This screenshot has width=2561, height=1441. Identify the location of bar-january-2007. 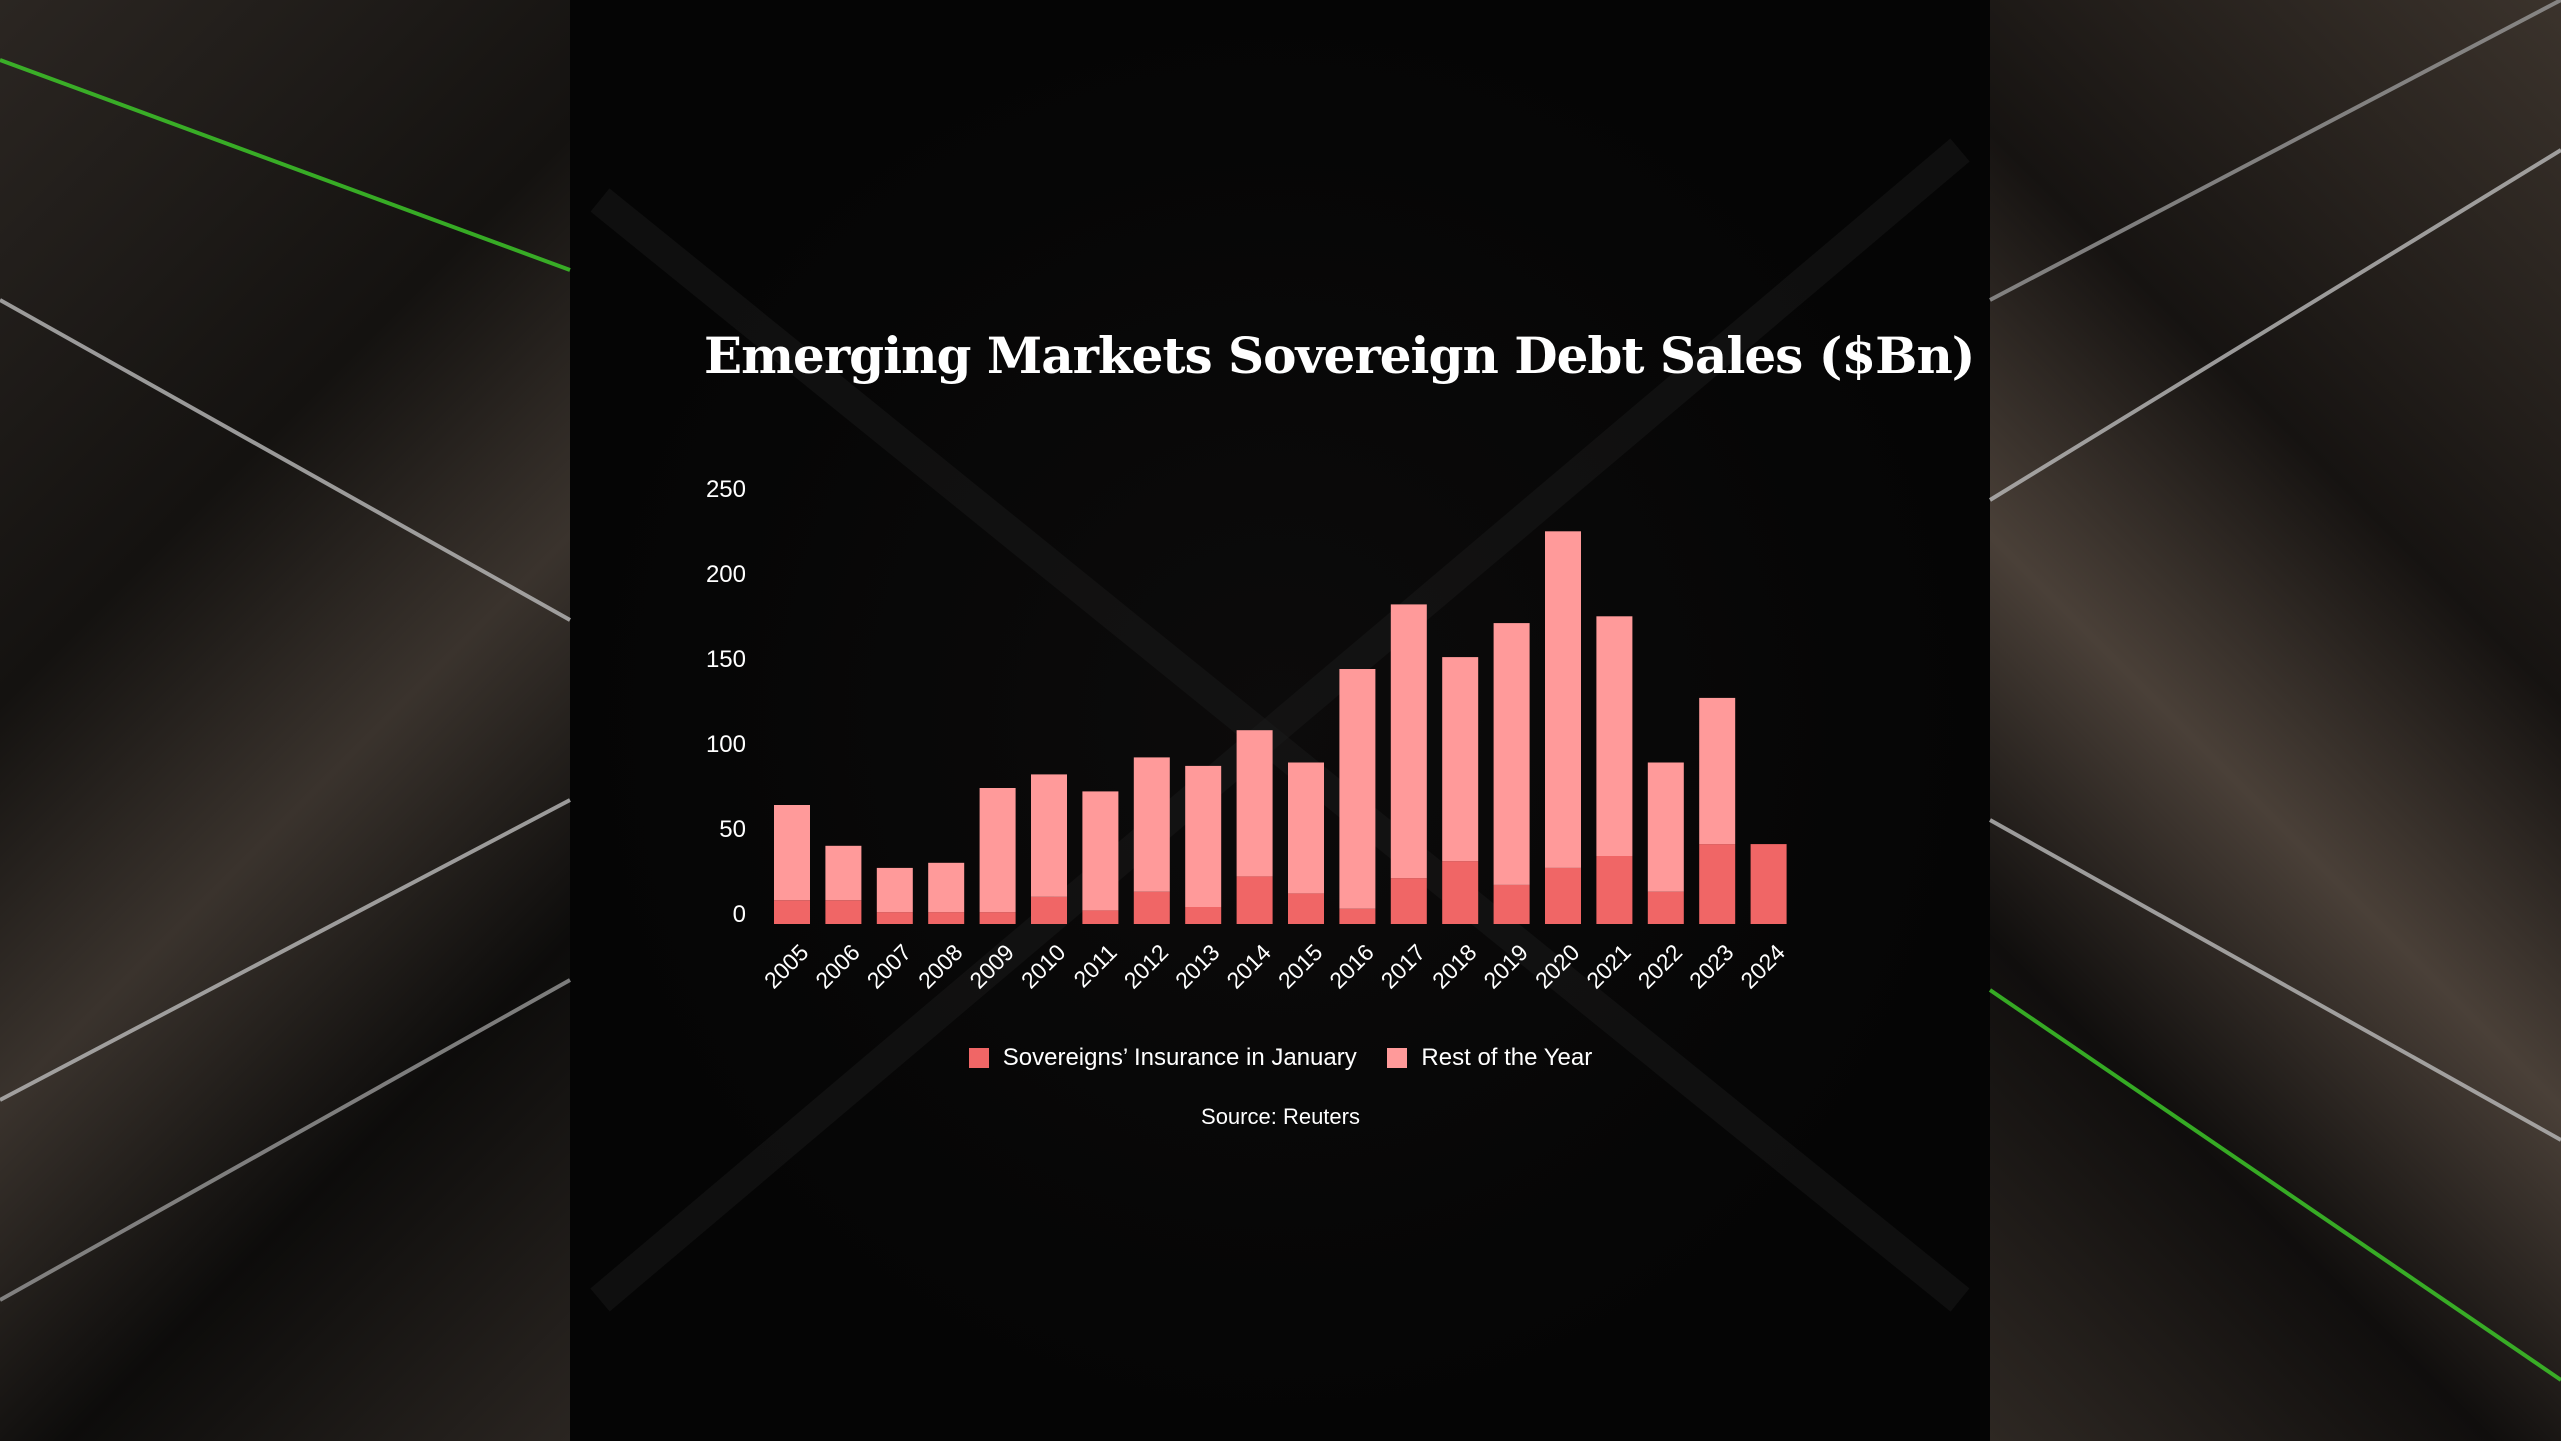
(894, 918).